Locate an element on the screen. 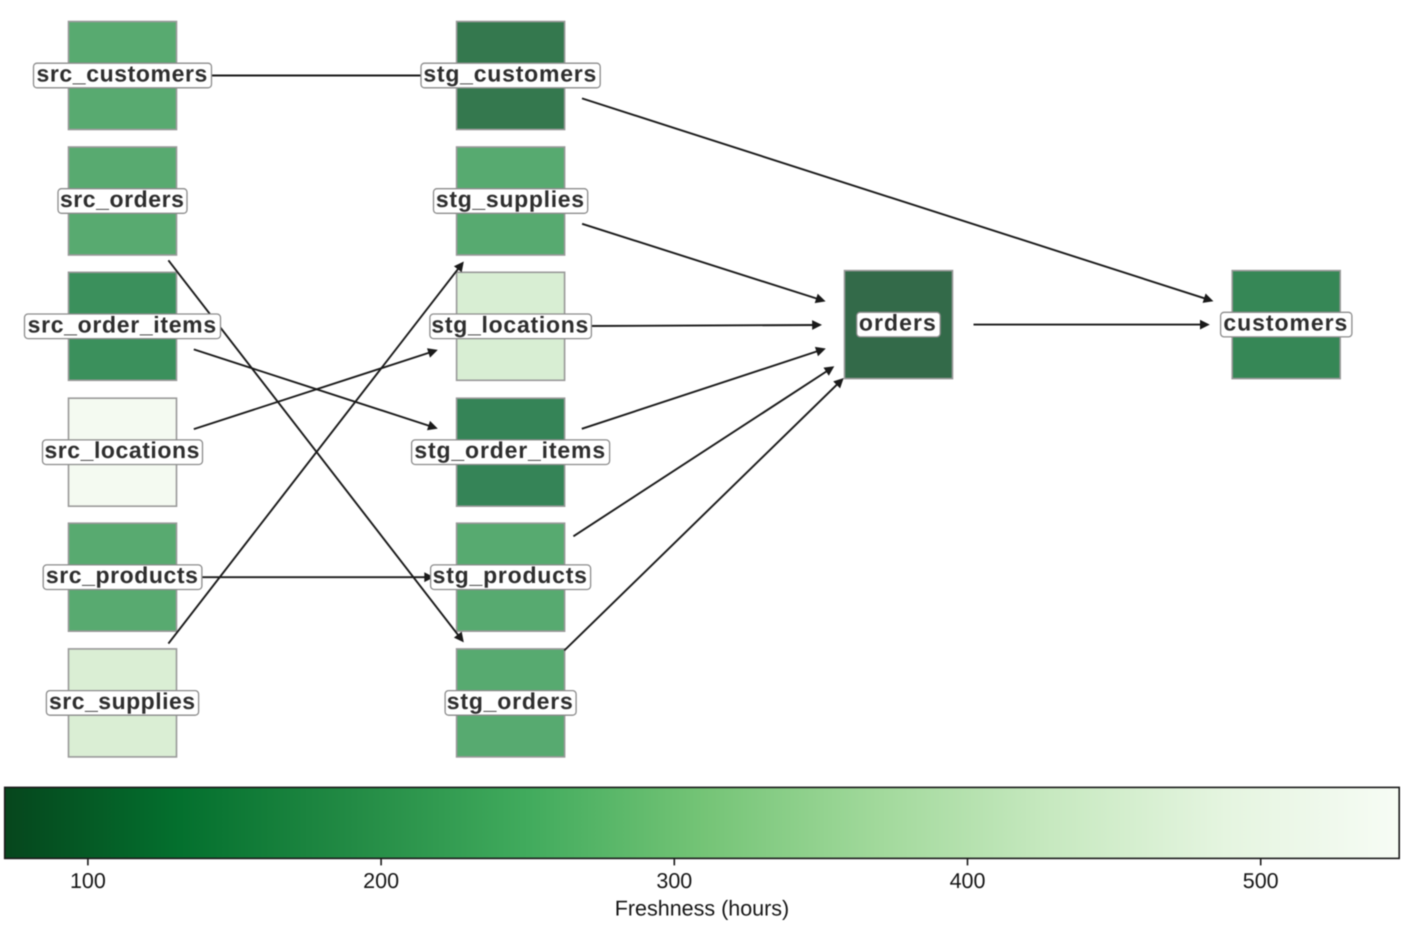 This screenshot has width=1410, height=926. svg-text: src_customers is located at coordinates (121, 74).